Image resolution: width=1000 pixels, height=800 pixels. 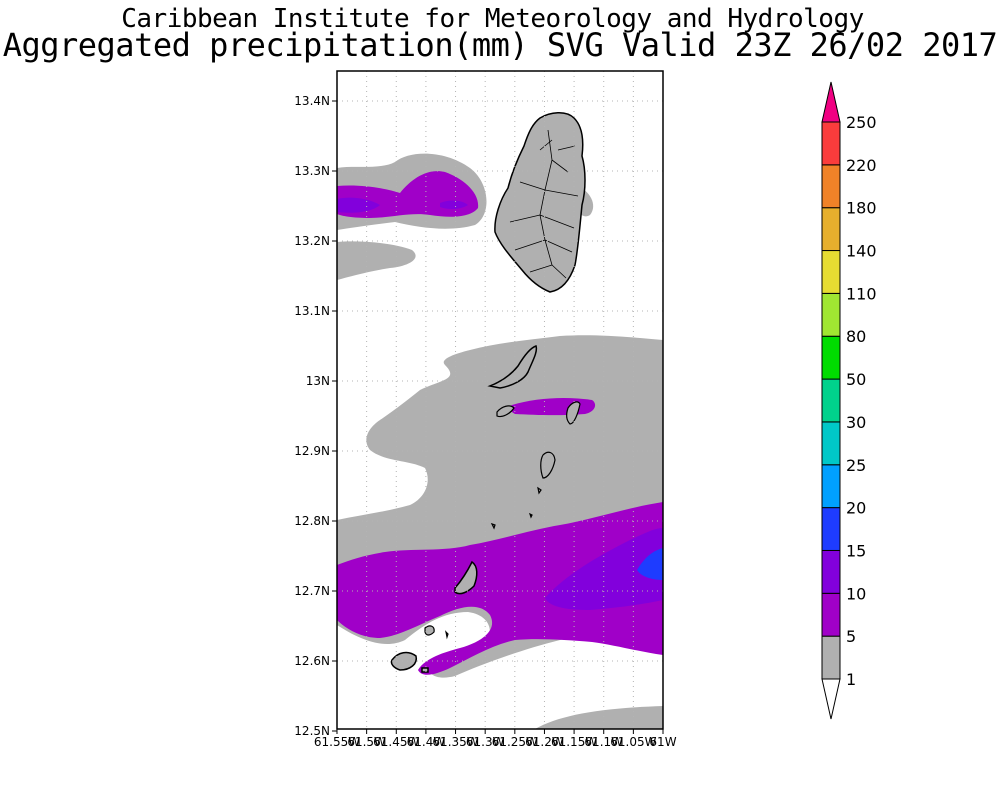 I want to click on island-petite-martinique, so click(x=436, y=632).